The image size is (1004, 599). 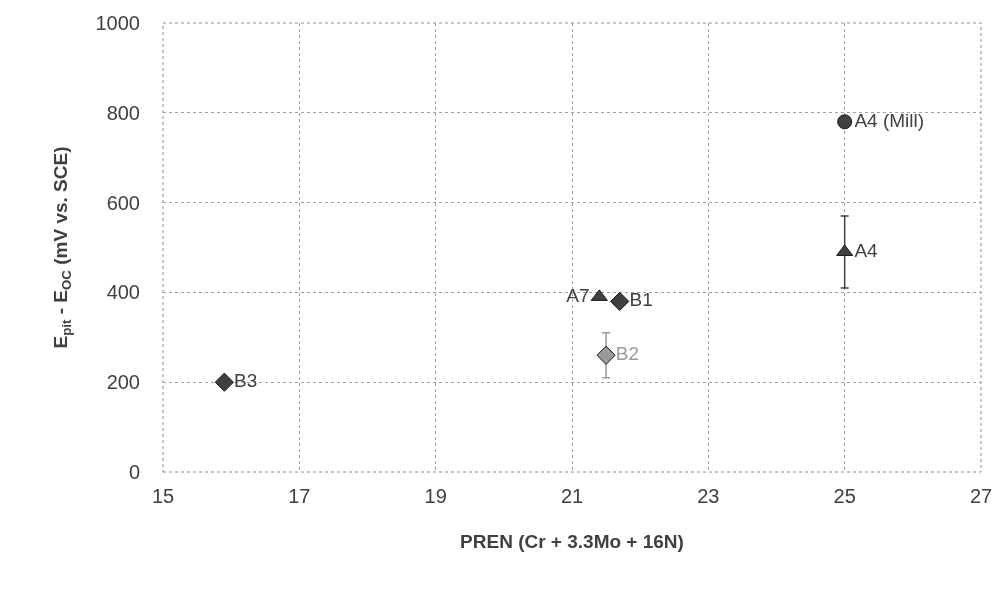 I want to click on y-tick-label: 800, so click(x=123, y=112).